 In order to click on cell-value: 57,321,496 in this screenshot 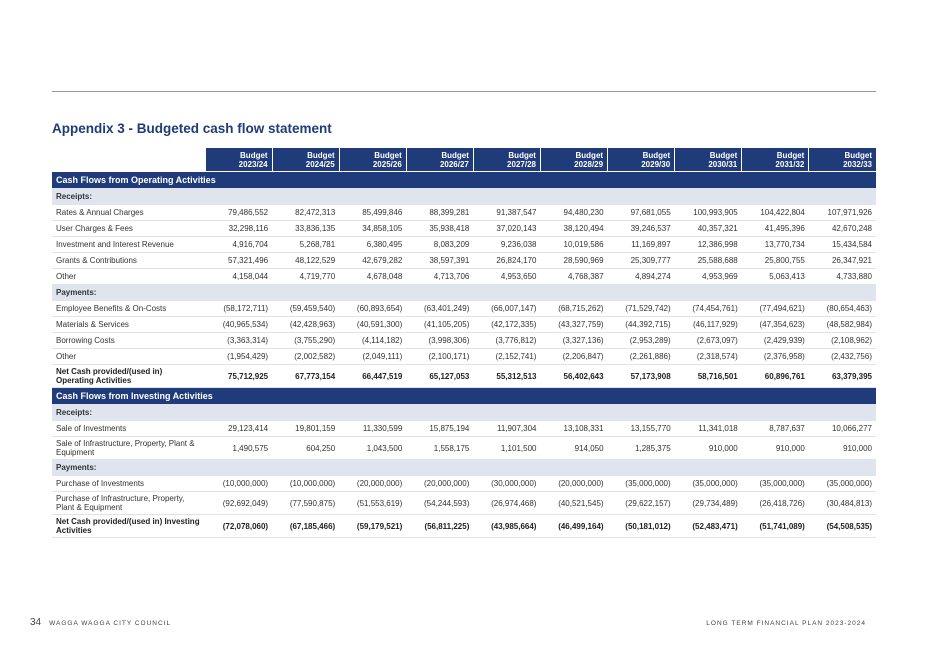, I will do `click(239, 260)`.